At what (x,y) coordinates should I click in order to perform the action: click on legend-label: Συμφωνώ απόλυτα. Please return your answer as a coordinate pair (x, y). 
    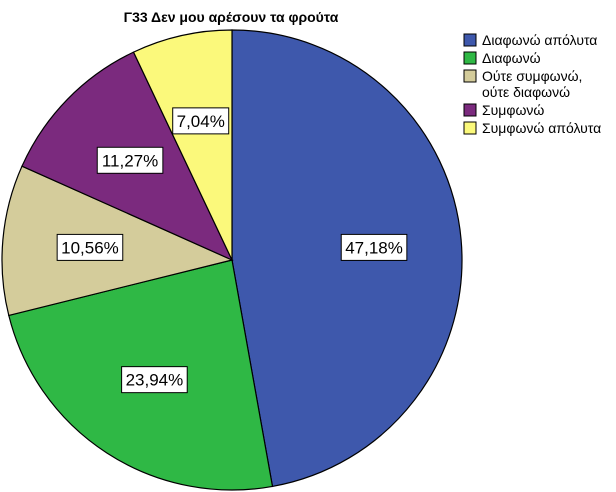
    Looking at the image, I should click on (541, 128).